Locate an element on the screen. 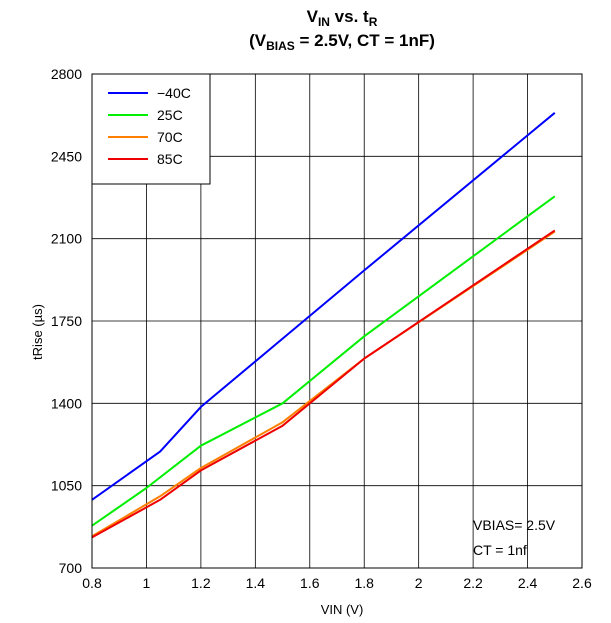 The width and height of the screenshot is (611, 623). x-tick-label: 1.6 is located at coordinates (310, 583).